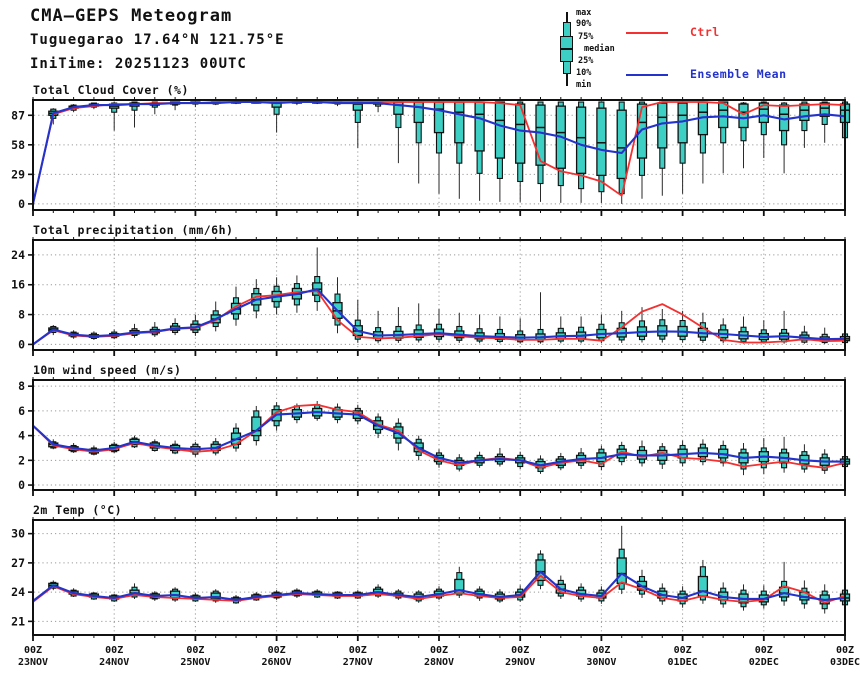 The width and height of the screenshot is (860, 680). Describe the element at coordinates (114, 662) in the screenshot. I see `x-tick-date: 24NOV` at that location.